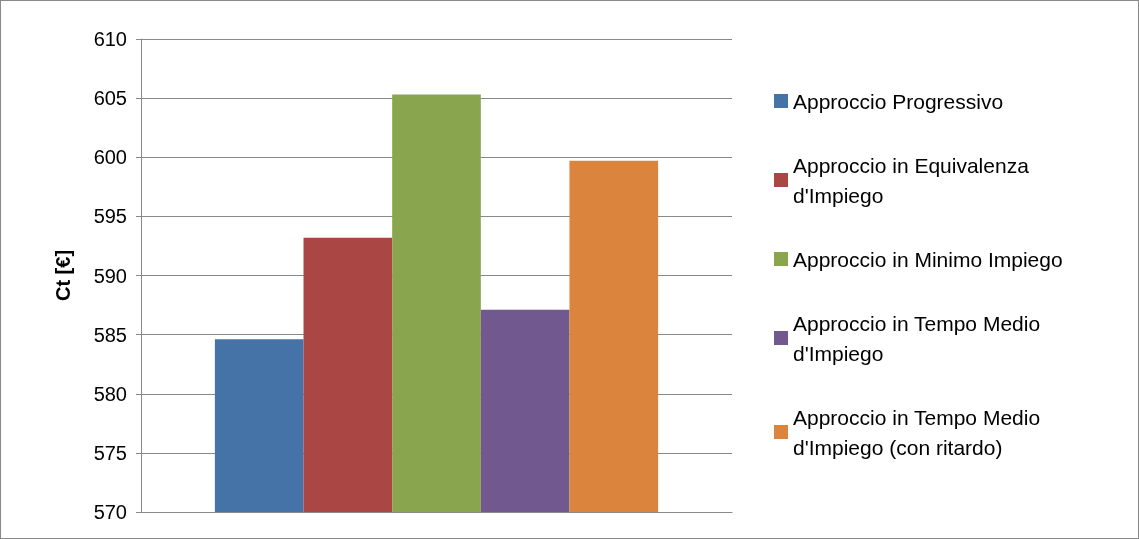 The width and height of the screenshot is (1139, 539). Describe the element at coordinates (928, 259) in the screenshot. I see `legend-label: Approccio in Minimo Impiego` at that location.